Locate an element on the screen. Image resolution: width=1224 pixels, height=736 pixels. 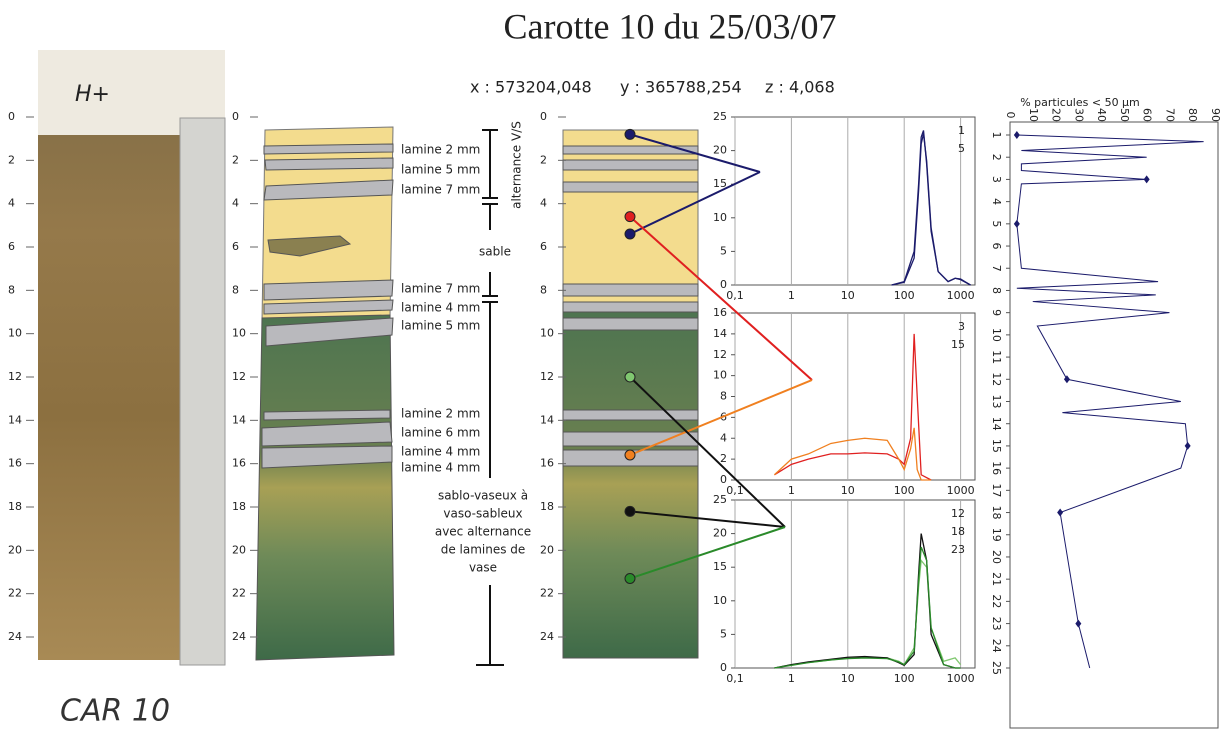
y-tick-label: 13 is located at coordinates (996, 402).